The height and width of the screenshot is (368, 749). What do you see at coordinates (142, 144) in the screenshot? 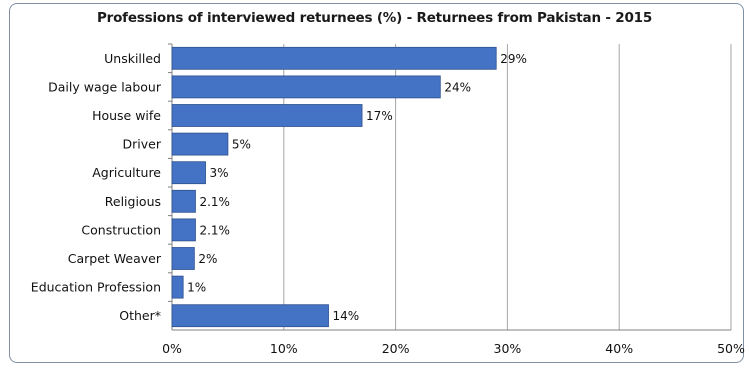
I see `category-label: Driver` at bounding box center [142, 144].